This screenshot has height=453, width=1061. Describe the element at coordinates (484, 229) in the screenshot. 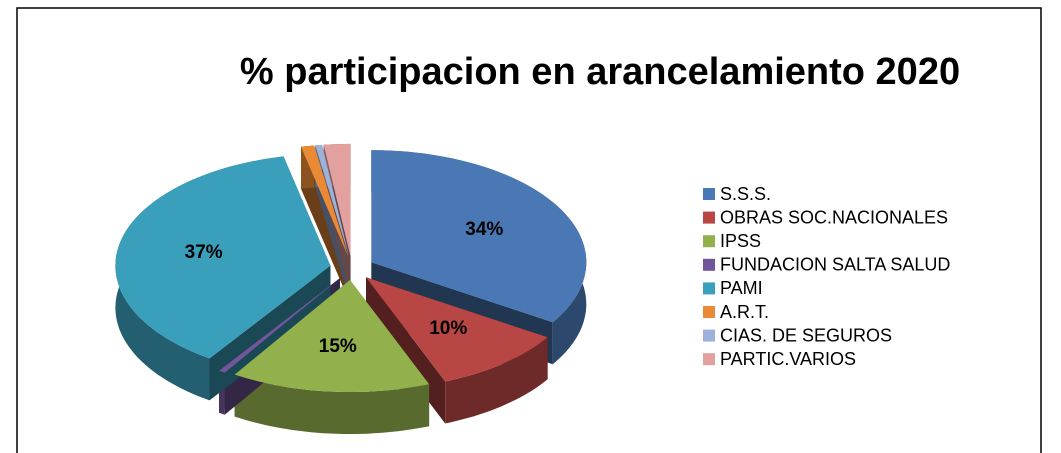

I see `data-label: 34%` at that location.